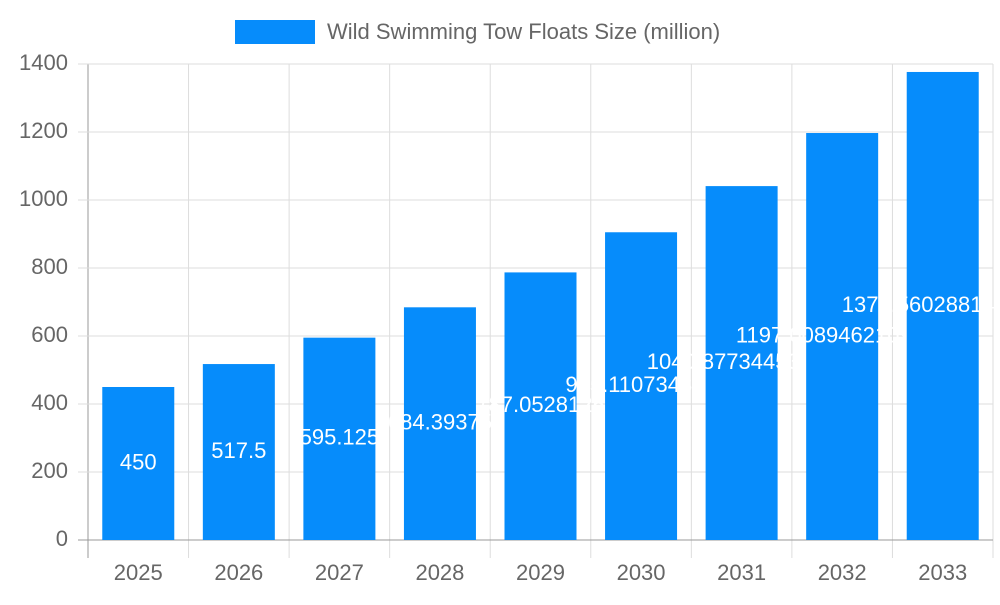  I want to click on data-label: 787.0528125, so click(540, 404).